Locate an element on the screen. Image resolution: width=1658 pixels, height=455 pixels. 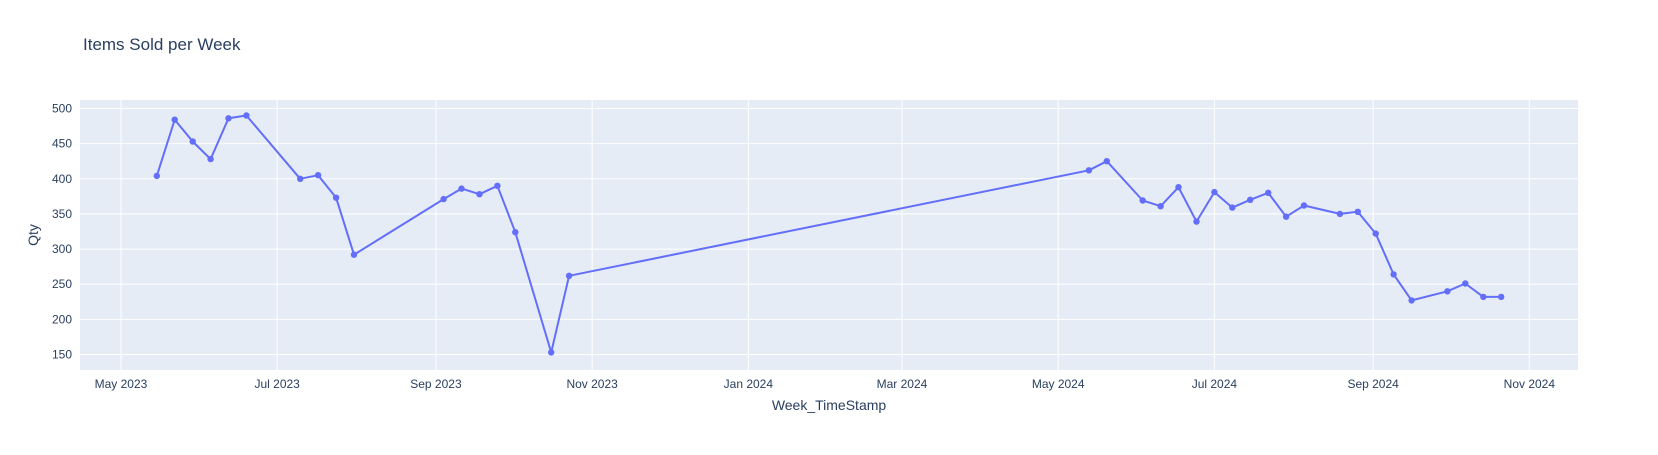
x-tick-label: Sep 2023 is located at coordinates (436, 384).